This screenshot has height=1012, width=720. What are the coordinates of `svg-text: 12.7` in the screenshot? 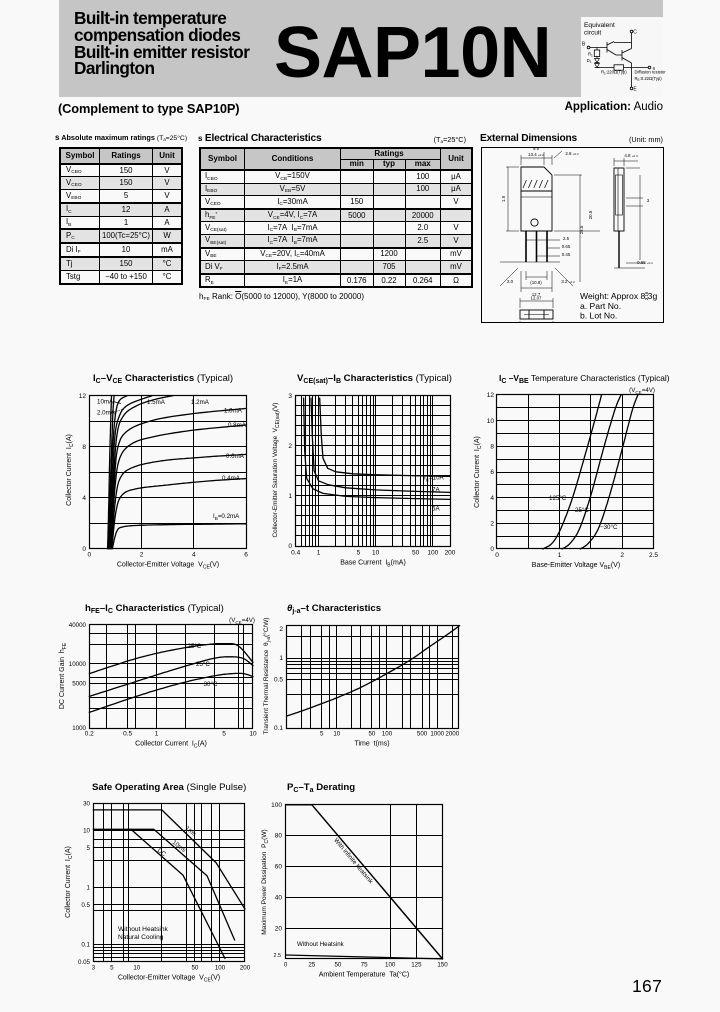 It's located at (536, 294).